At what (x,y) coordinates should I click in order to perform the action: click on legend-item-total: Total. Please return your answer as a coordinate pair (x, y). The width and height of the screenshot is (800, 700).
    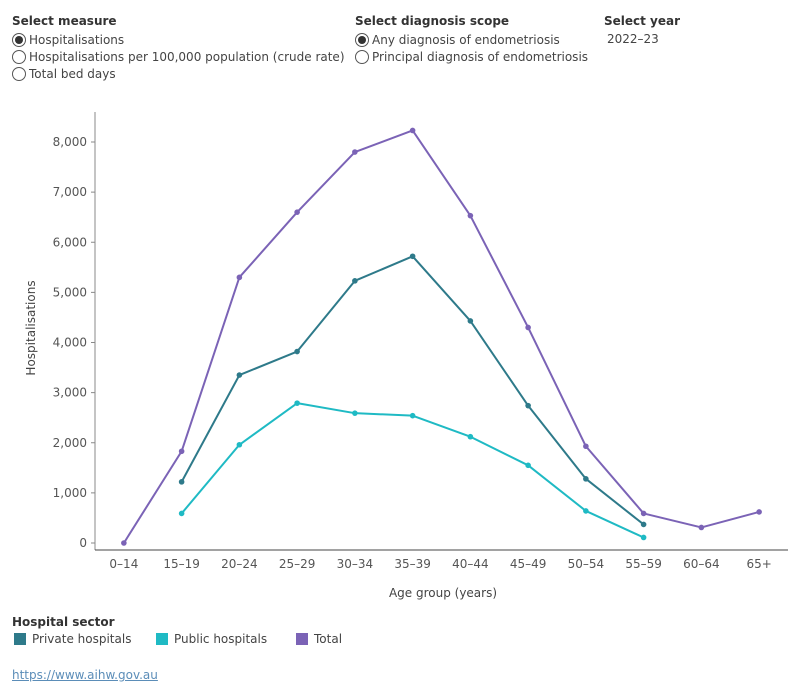
    Looking at the image, I should click on (319, 639).